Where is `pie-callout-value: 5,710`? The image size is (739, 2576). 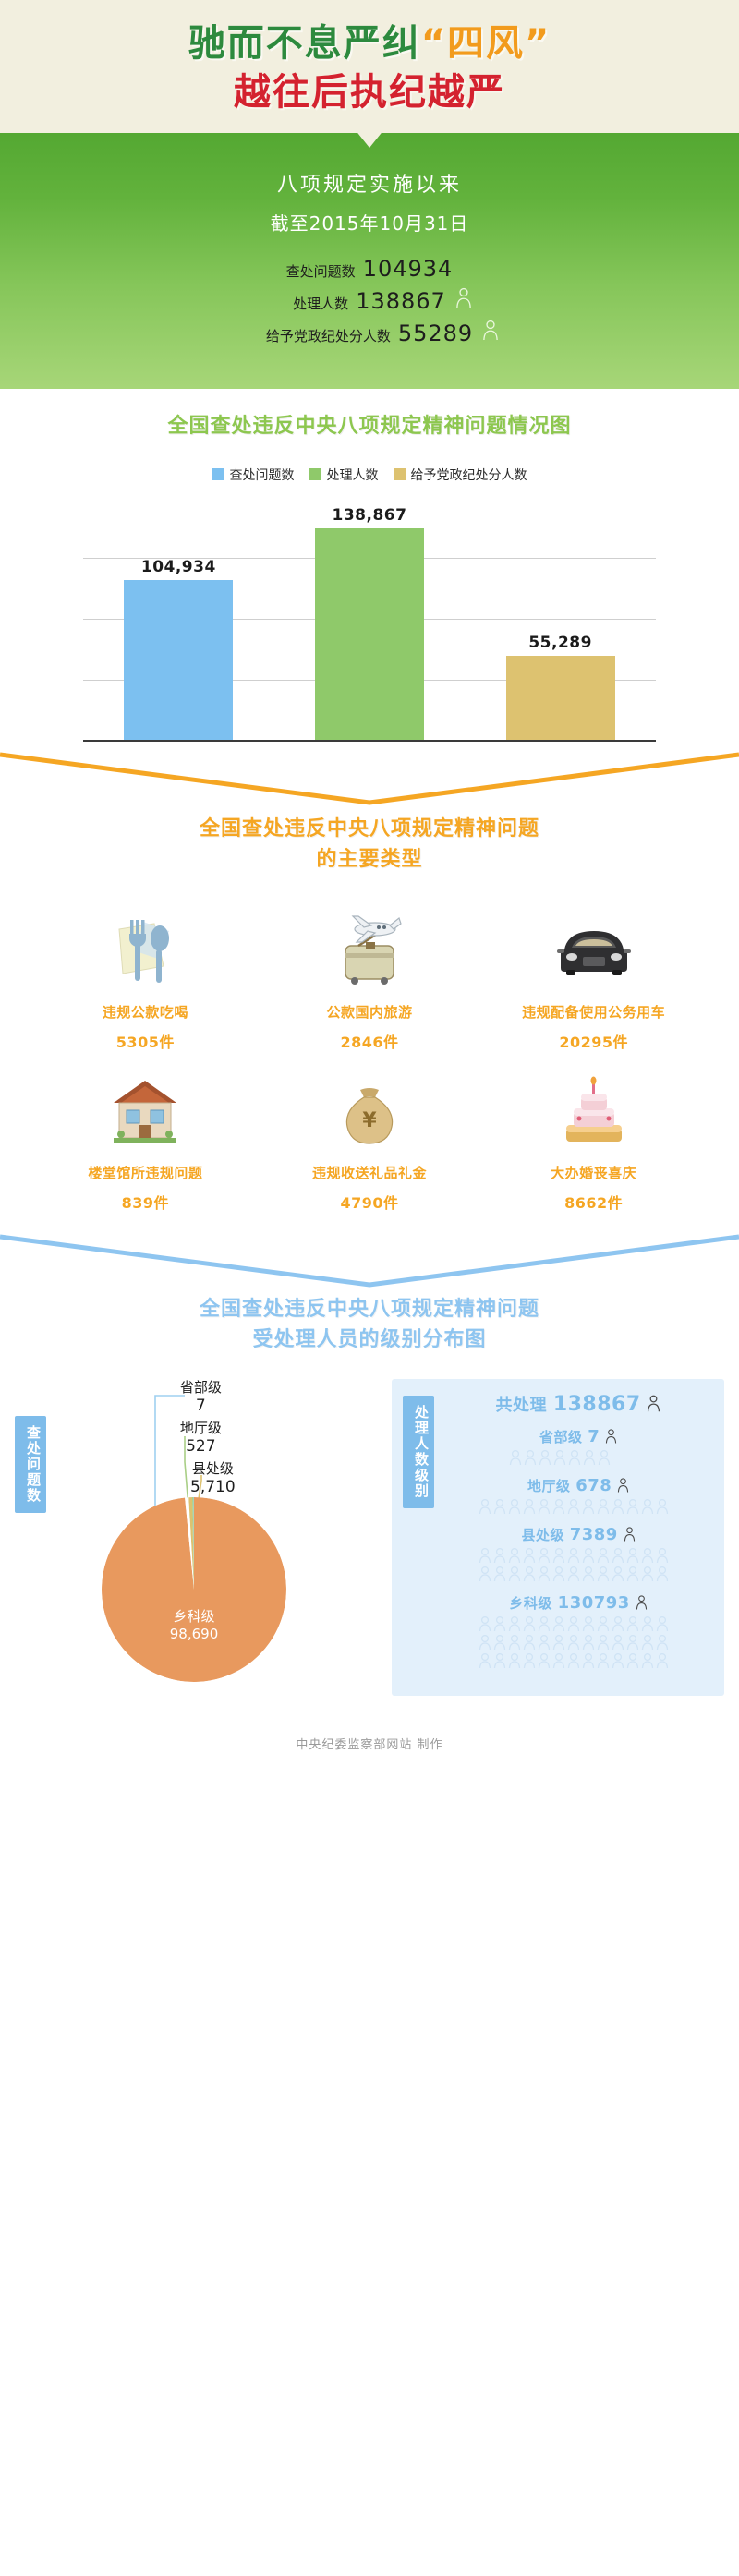 pie-callout-value: 5,710 is located at coordinates (213, 1486).